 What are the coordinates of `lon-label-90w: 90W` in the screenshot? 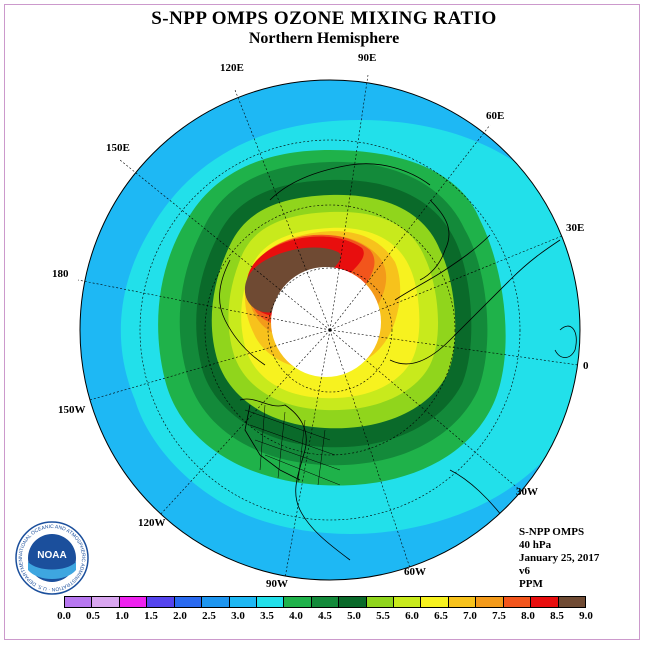 It's located at (277, 584).